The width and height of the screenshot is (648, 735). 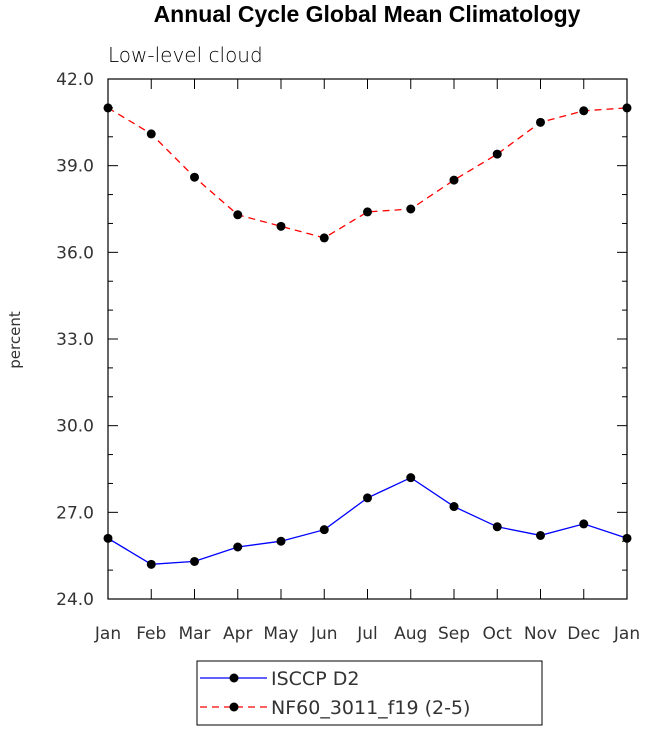 I want to click on x-tick-label: Jul, so click(x=367, y=634).